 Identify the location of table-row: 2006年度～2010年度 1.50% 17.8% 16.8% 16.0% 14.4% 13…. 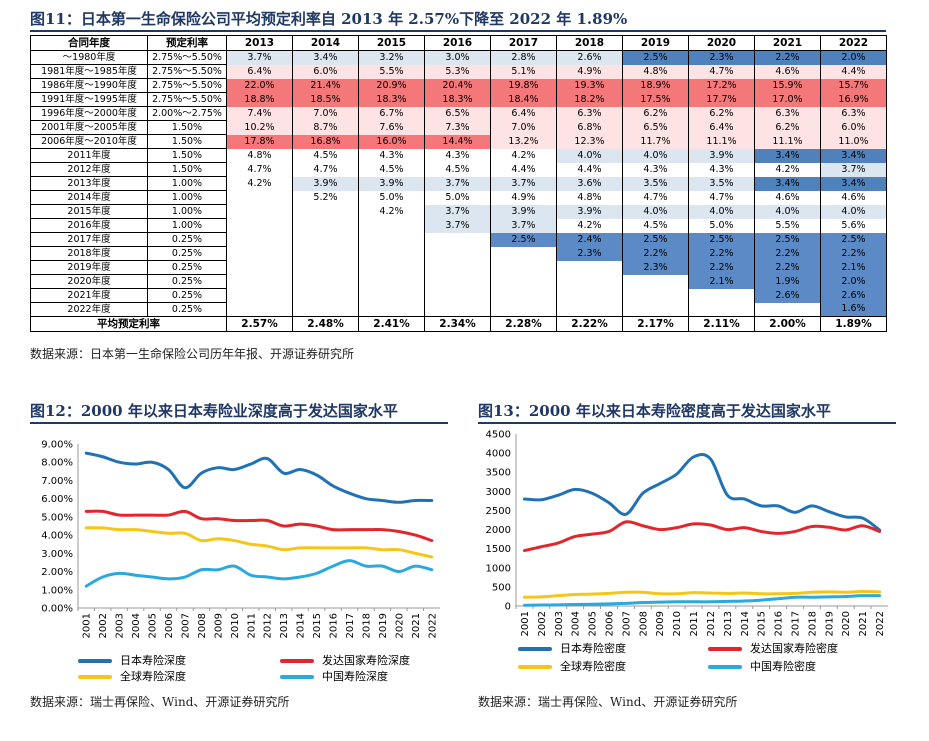
(458, 141).